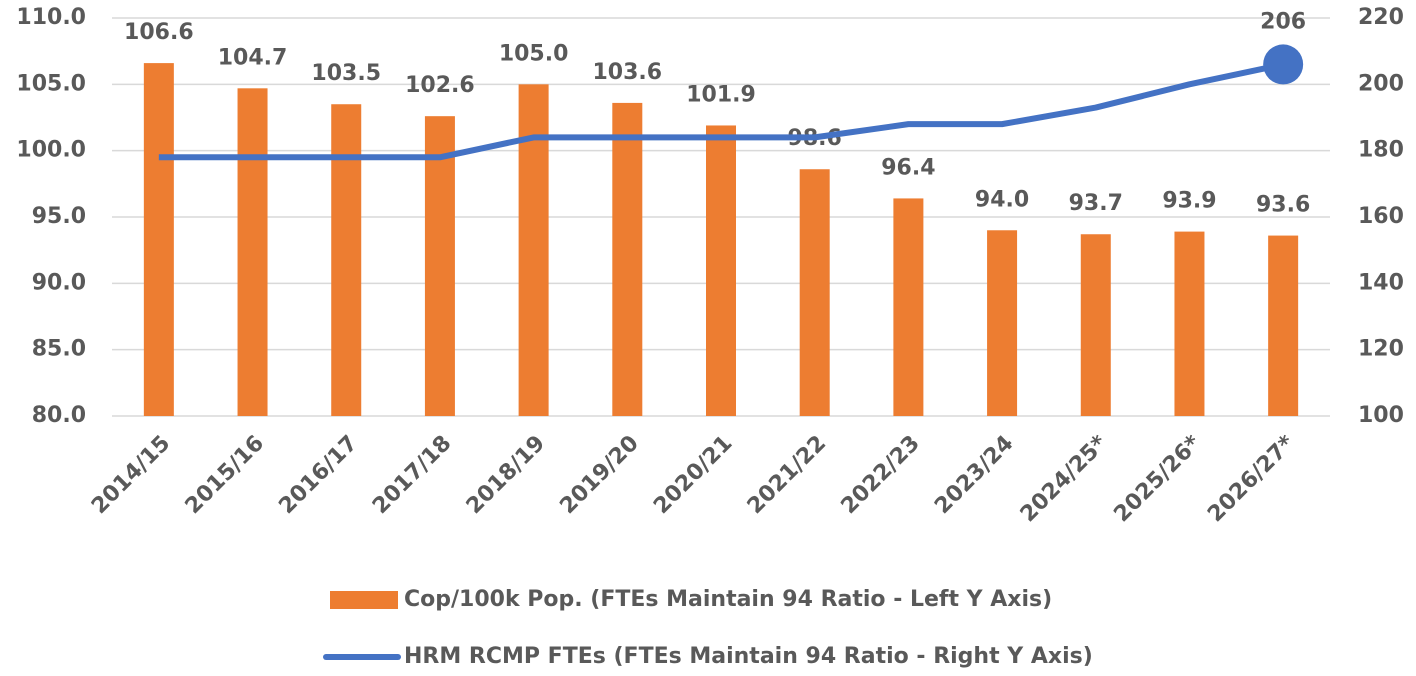 The image size is (1416, 676). What do you see at coordinates (1381, 349) in the screenshot?
I see `y2-tick-label: 120` at bounding box center [1381, 349].